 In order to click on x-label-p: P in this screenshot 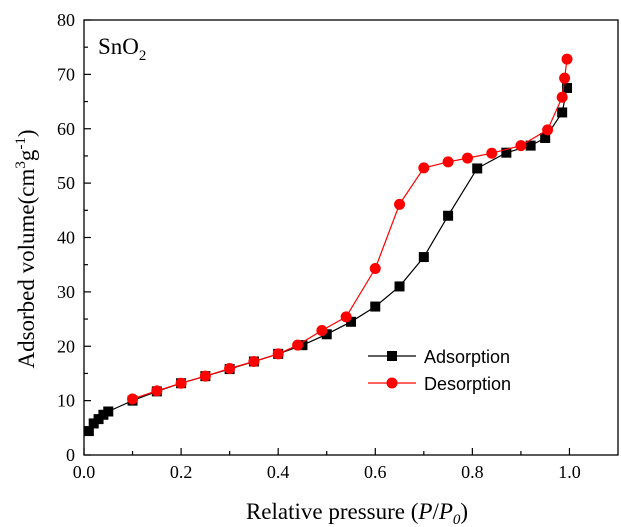, I will do `click(424, 511)`.